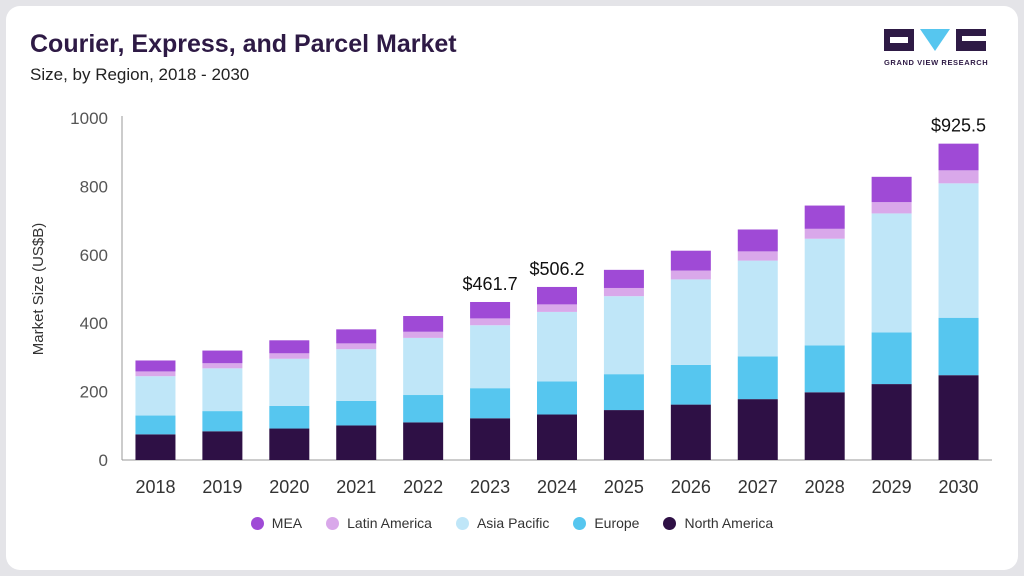 The width and height of the screenshot is (1024, 576). I want to click on x-tick-label: 2020, so click(289, 487).